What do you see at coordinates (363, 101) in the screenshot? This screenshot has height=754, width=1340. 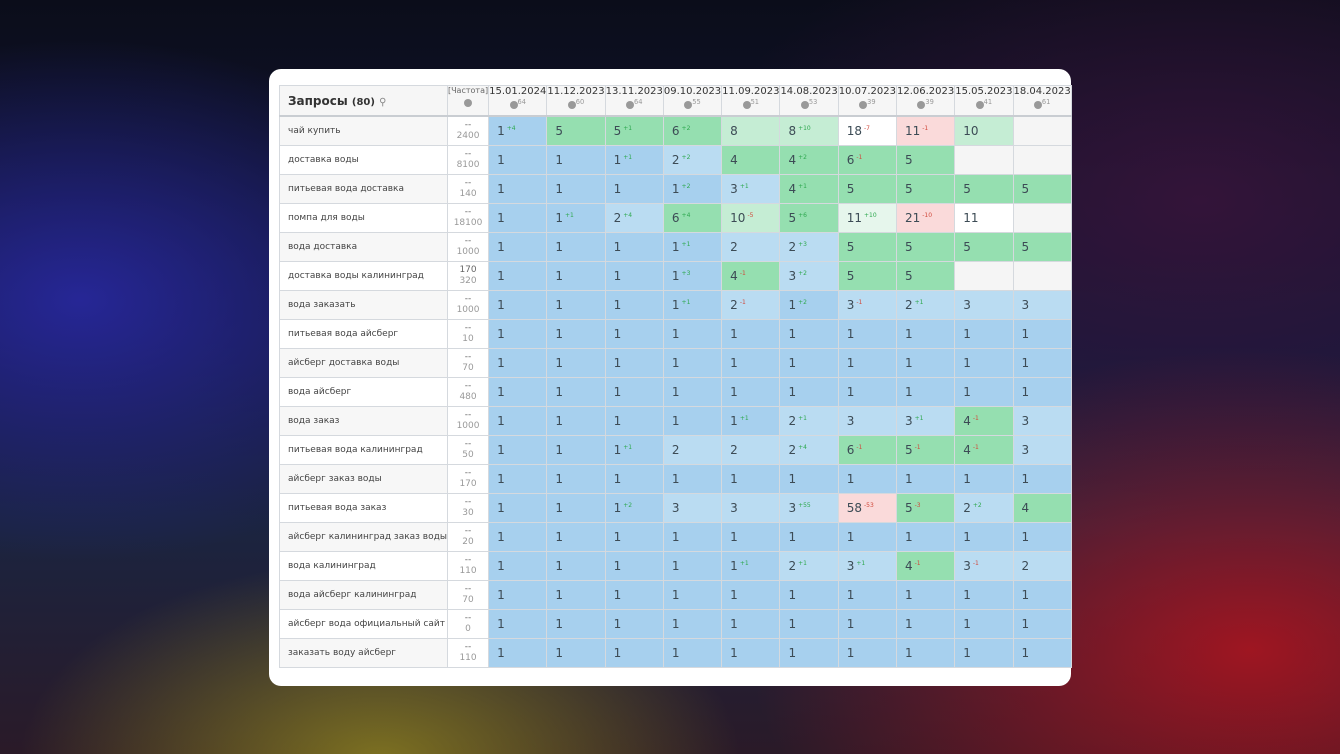 I see `queries-header: Запросы (80) ⚲` at bounding box center [363, 101].